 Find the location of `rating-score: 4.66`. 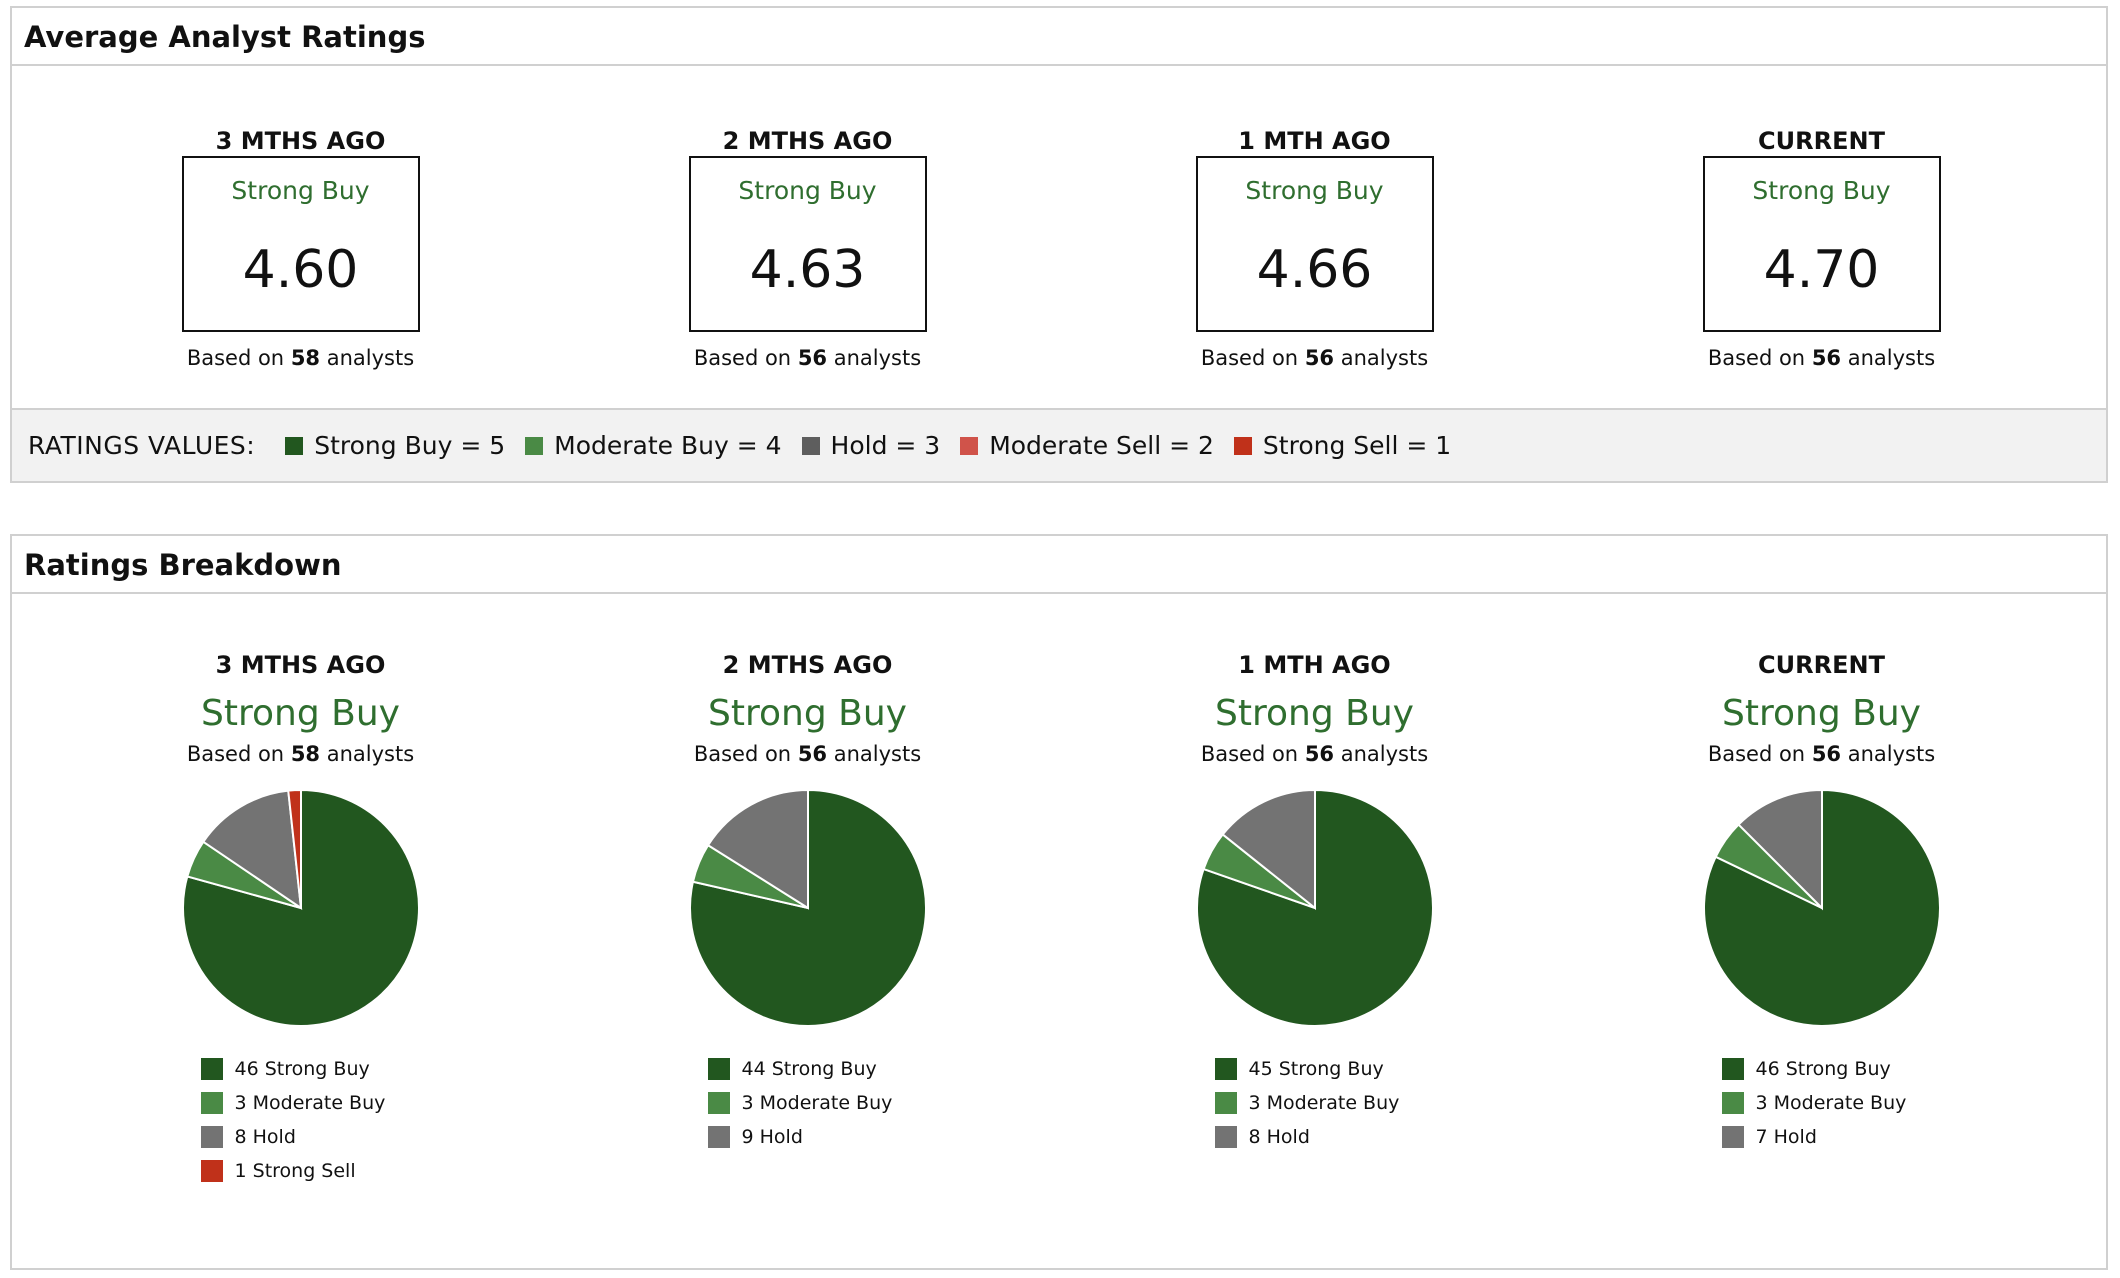

rating-score: 4.66 is located at coordinates (1314, 270).